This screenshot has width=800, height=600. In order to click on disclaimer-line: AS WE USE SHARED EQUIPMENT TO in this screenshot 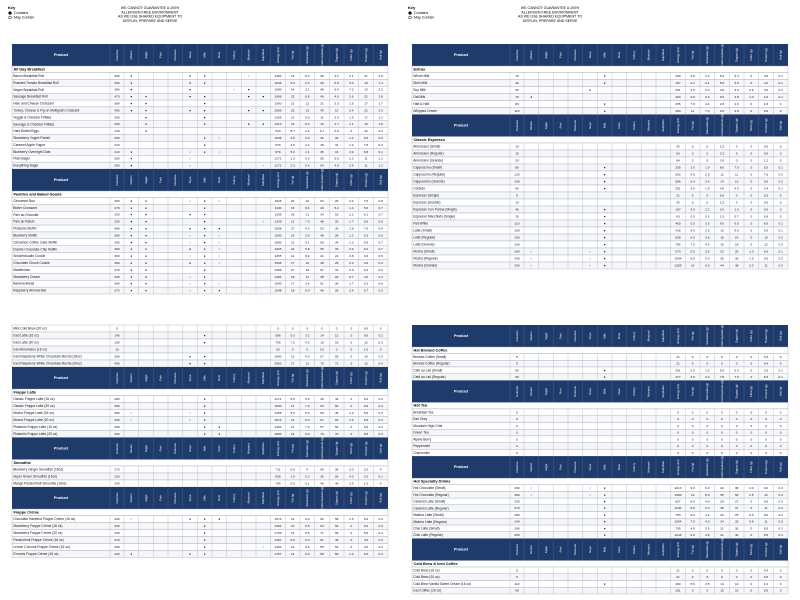, I will do `click(550, 17)`.